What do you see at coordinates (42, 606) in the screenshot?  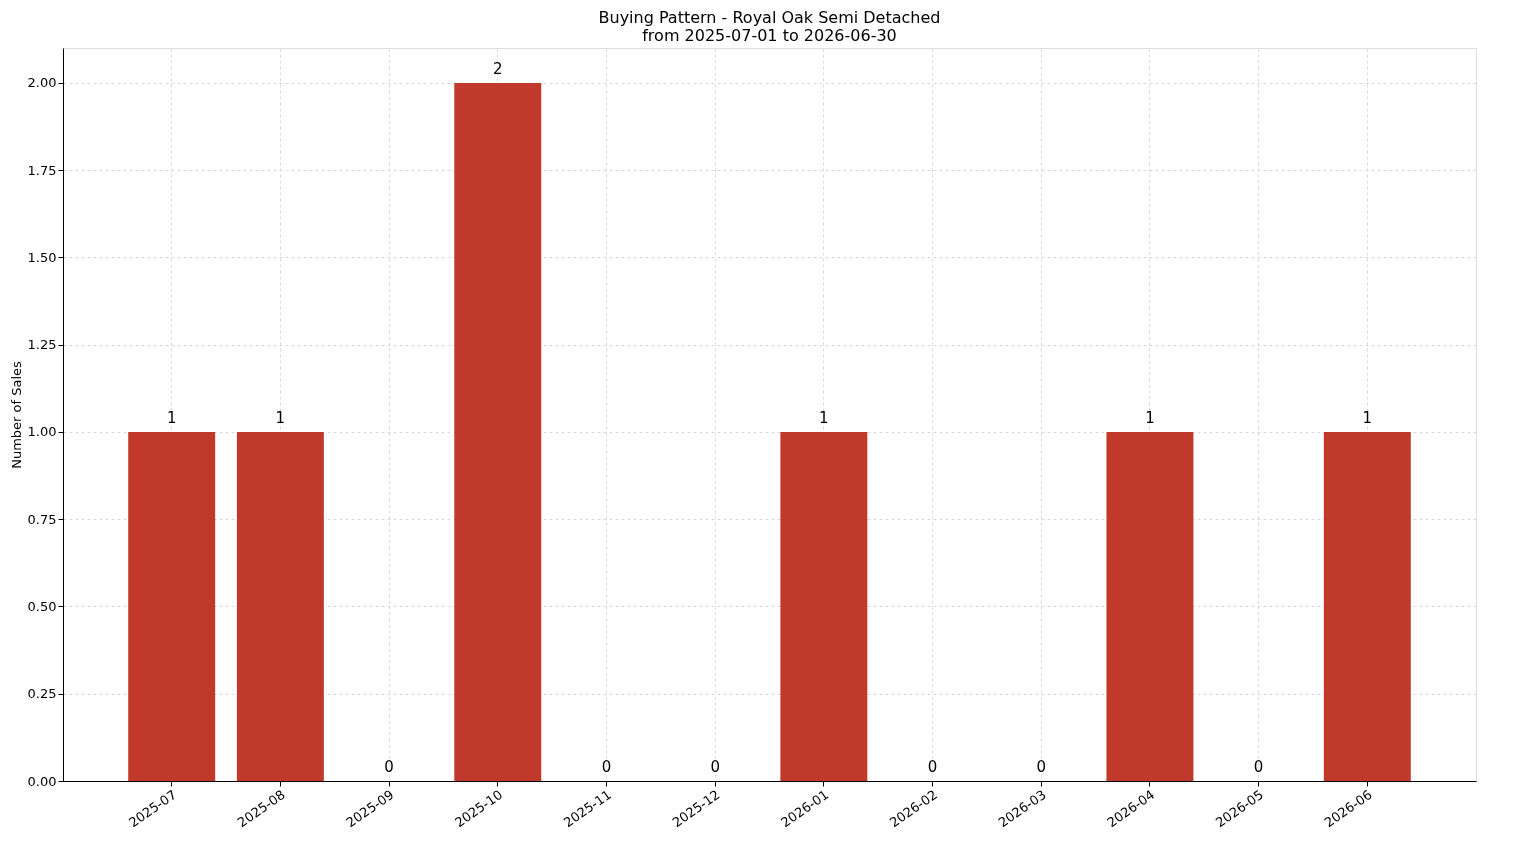 I see `y-tick-label: 0.50` at bounding box center [42, 606].